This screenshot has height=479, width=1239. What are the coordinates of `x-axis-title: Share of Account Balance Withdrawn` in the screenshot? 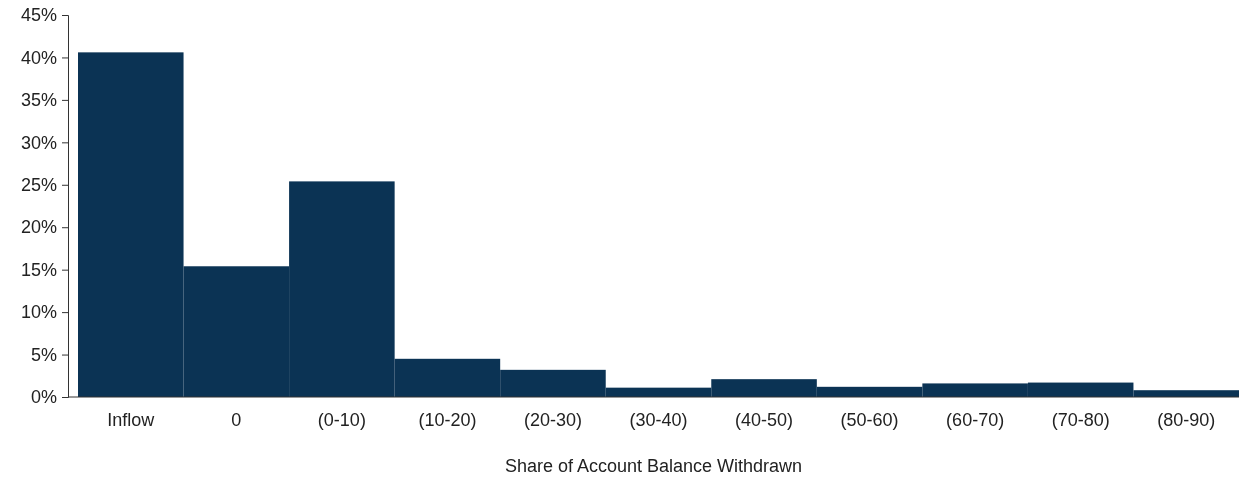 It's located at (653, 466).